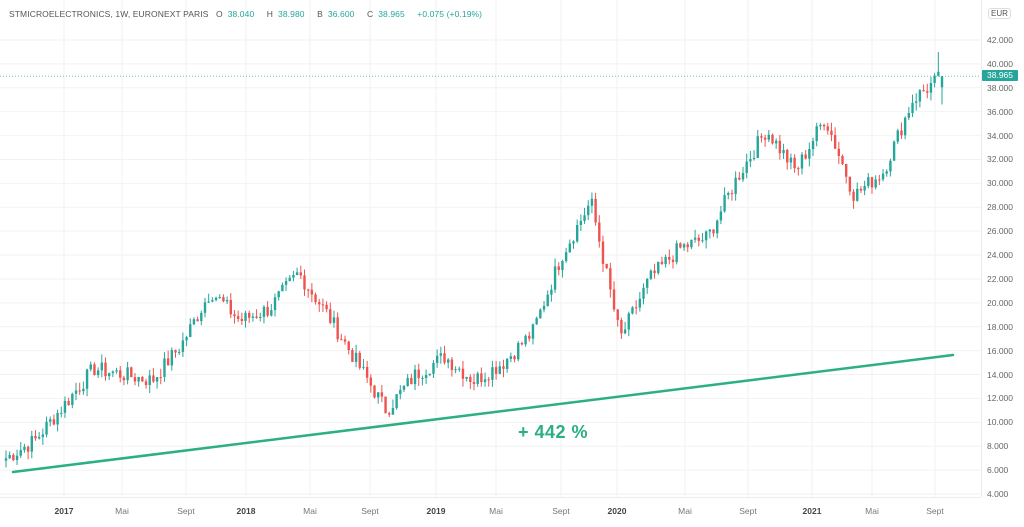 The width and height of the screenshot is (1024, 527). Describe the element at coordinates (336, 14) in the screenshot. I see `ohlc-low: B 36.600` at that location.